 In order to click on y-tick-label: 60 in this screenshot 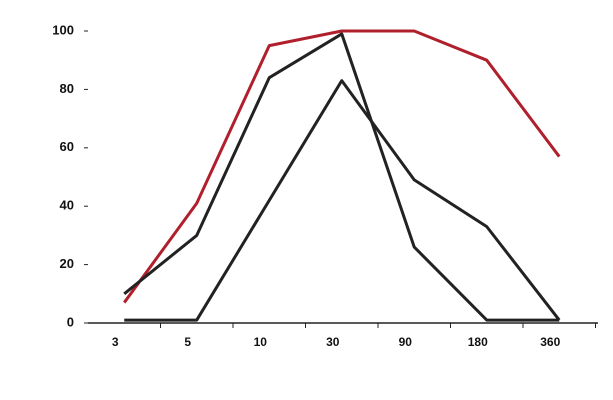, I will do `click(67, 146)`.